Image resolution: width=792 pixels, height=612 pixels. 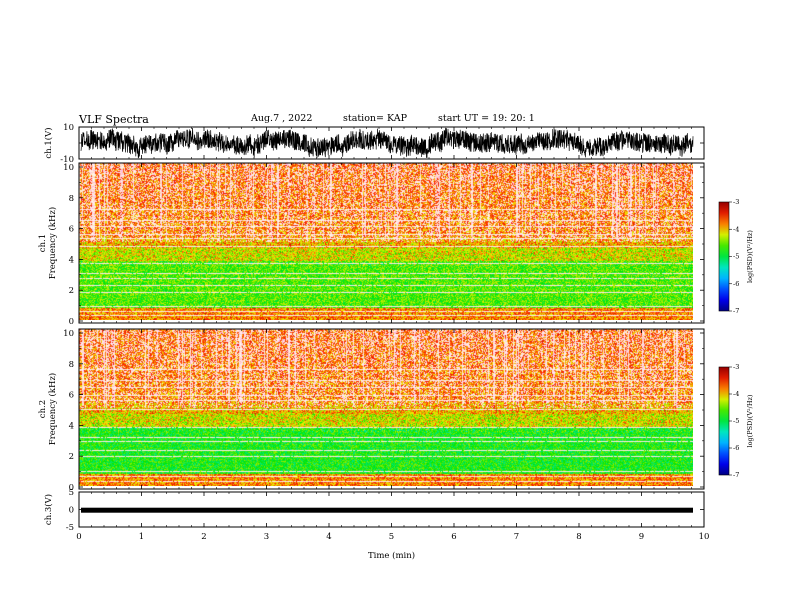 I want to click on date-label: Aug.7 , 2022, so click(x=282, y=118).